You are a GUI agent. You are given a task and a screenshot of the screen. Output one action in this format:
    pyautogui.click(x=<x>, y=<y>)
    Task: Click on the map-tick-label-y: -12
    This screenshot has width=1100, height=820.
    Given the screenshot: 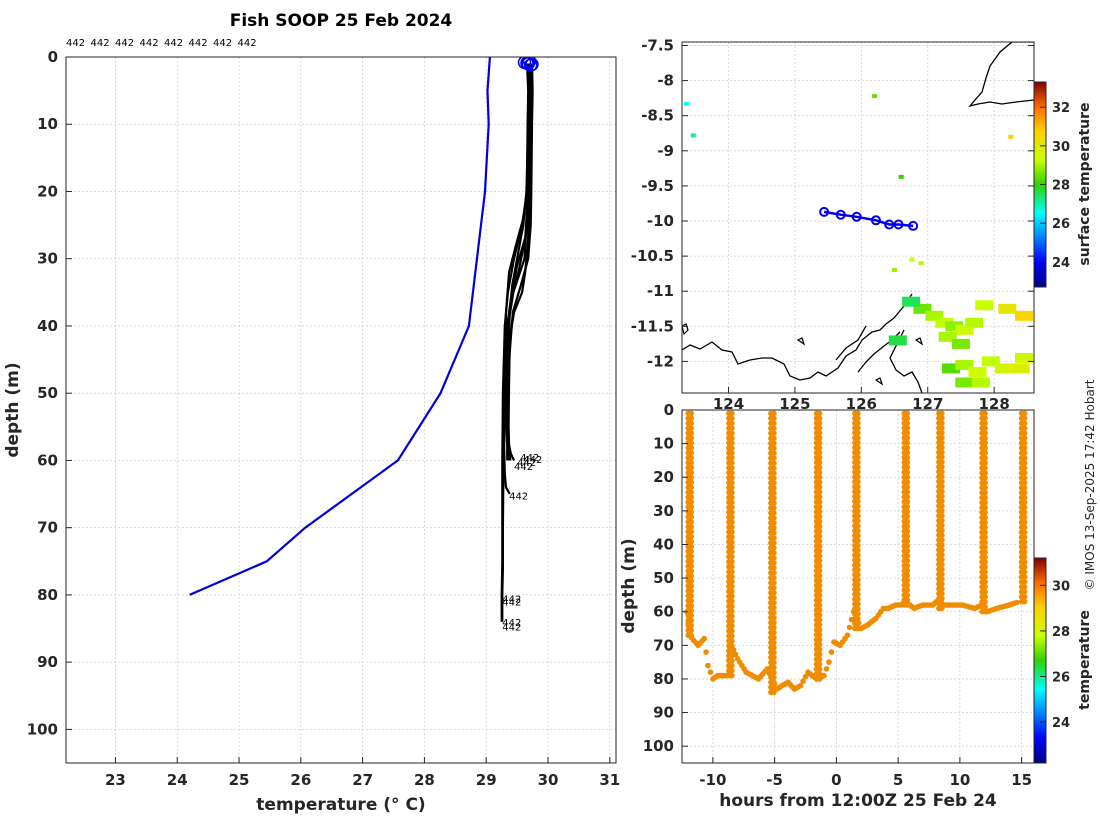 What is the action you would take?
    pyautogui.click(x=660, y=361)
    